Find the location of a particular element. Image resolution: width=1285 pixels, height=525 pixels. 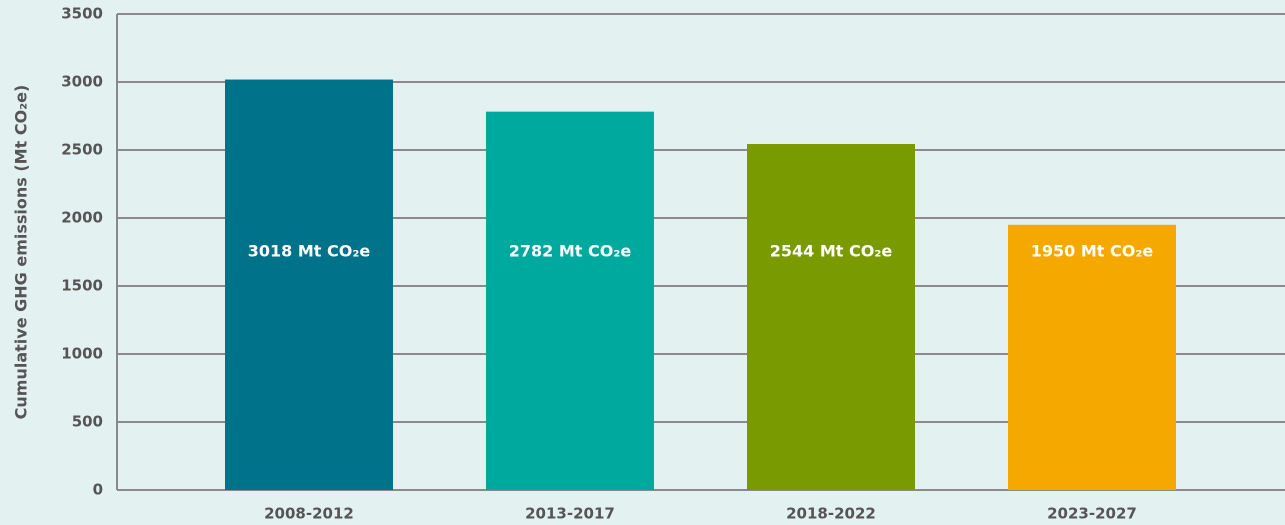

value-label: 2544 Mt CO₂e is located at coordinates (831, 251).